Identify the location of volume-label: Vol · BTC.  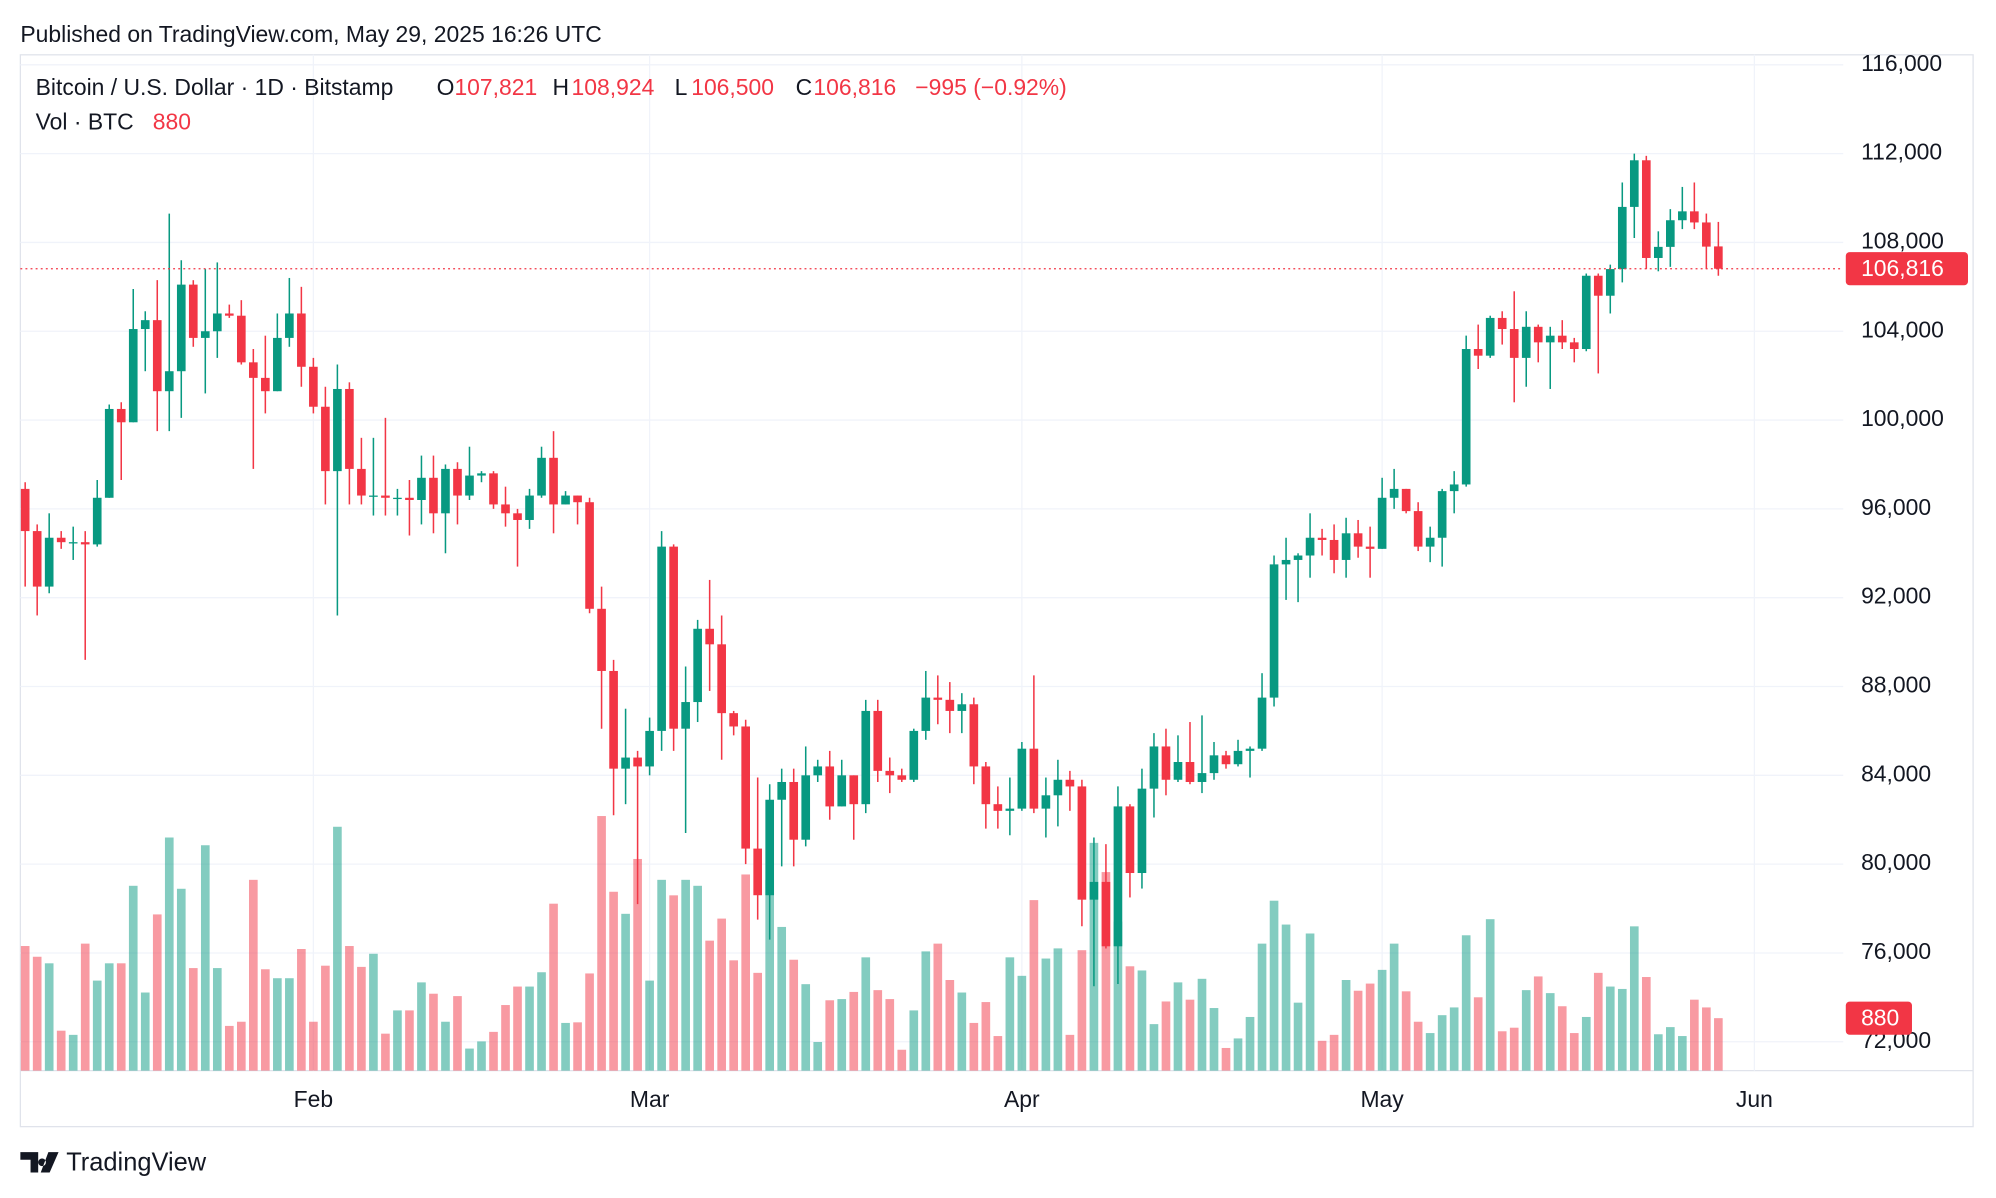
(85, 122).